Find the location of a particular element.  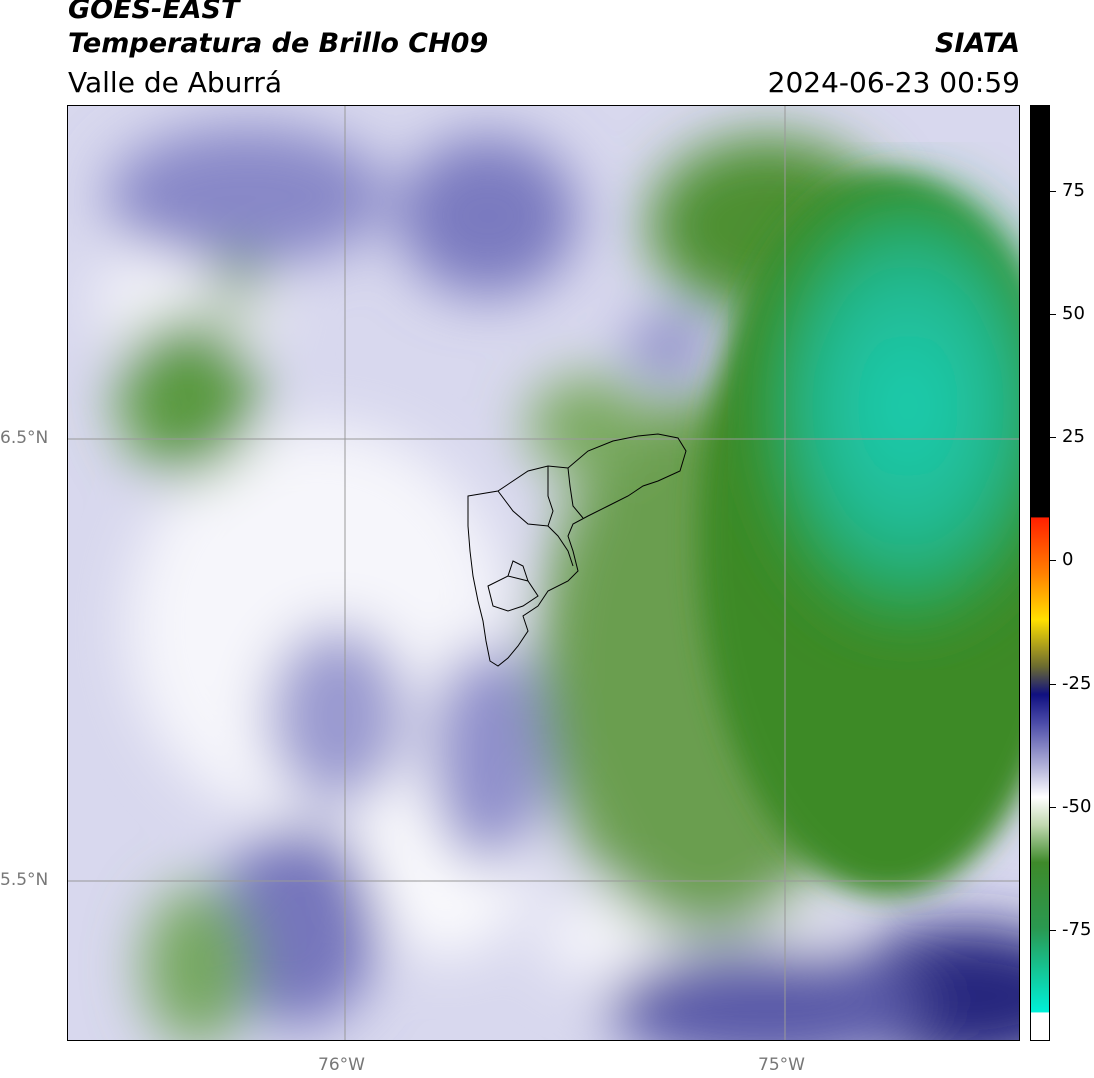

municipality-boundaries is located at coordinates (577, 550).